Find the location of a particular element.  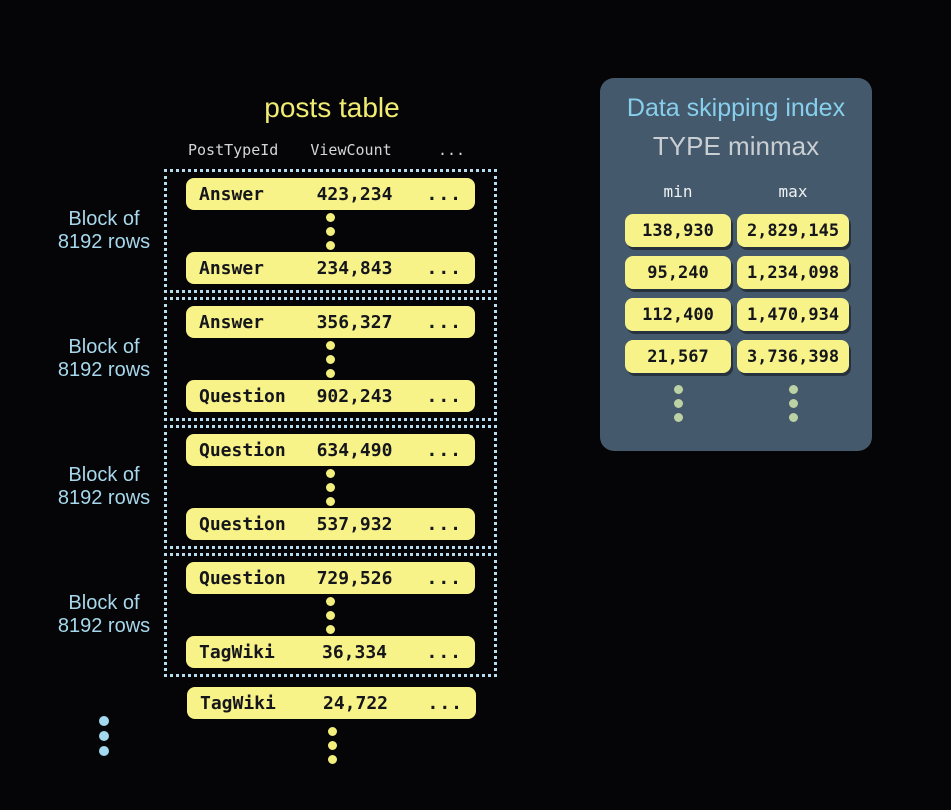

posts-table-title: posts table is located at coordinates (332, 107).